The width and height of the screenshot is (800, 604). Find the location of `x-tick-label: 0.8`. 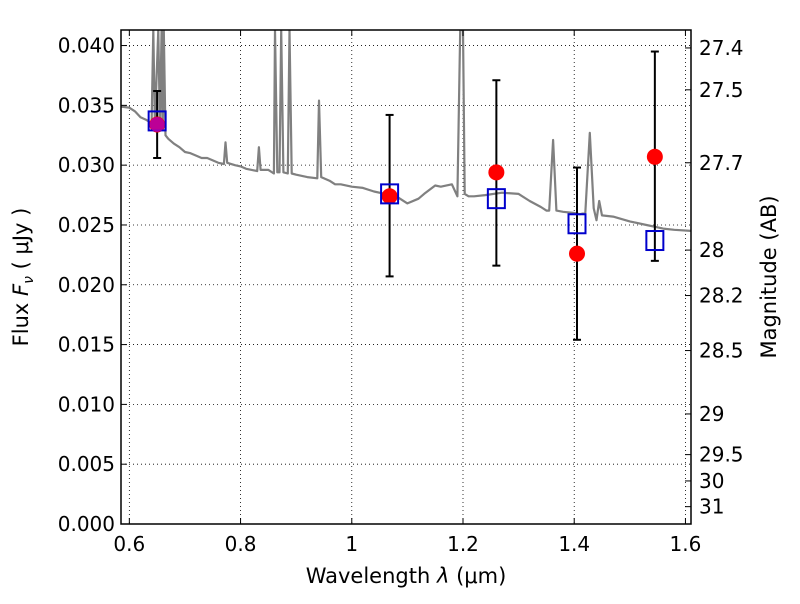

x-tick-label: 0.8 is located at coordinates (241, 544).